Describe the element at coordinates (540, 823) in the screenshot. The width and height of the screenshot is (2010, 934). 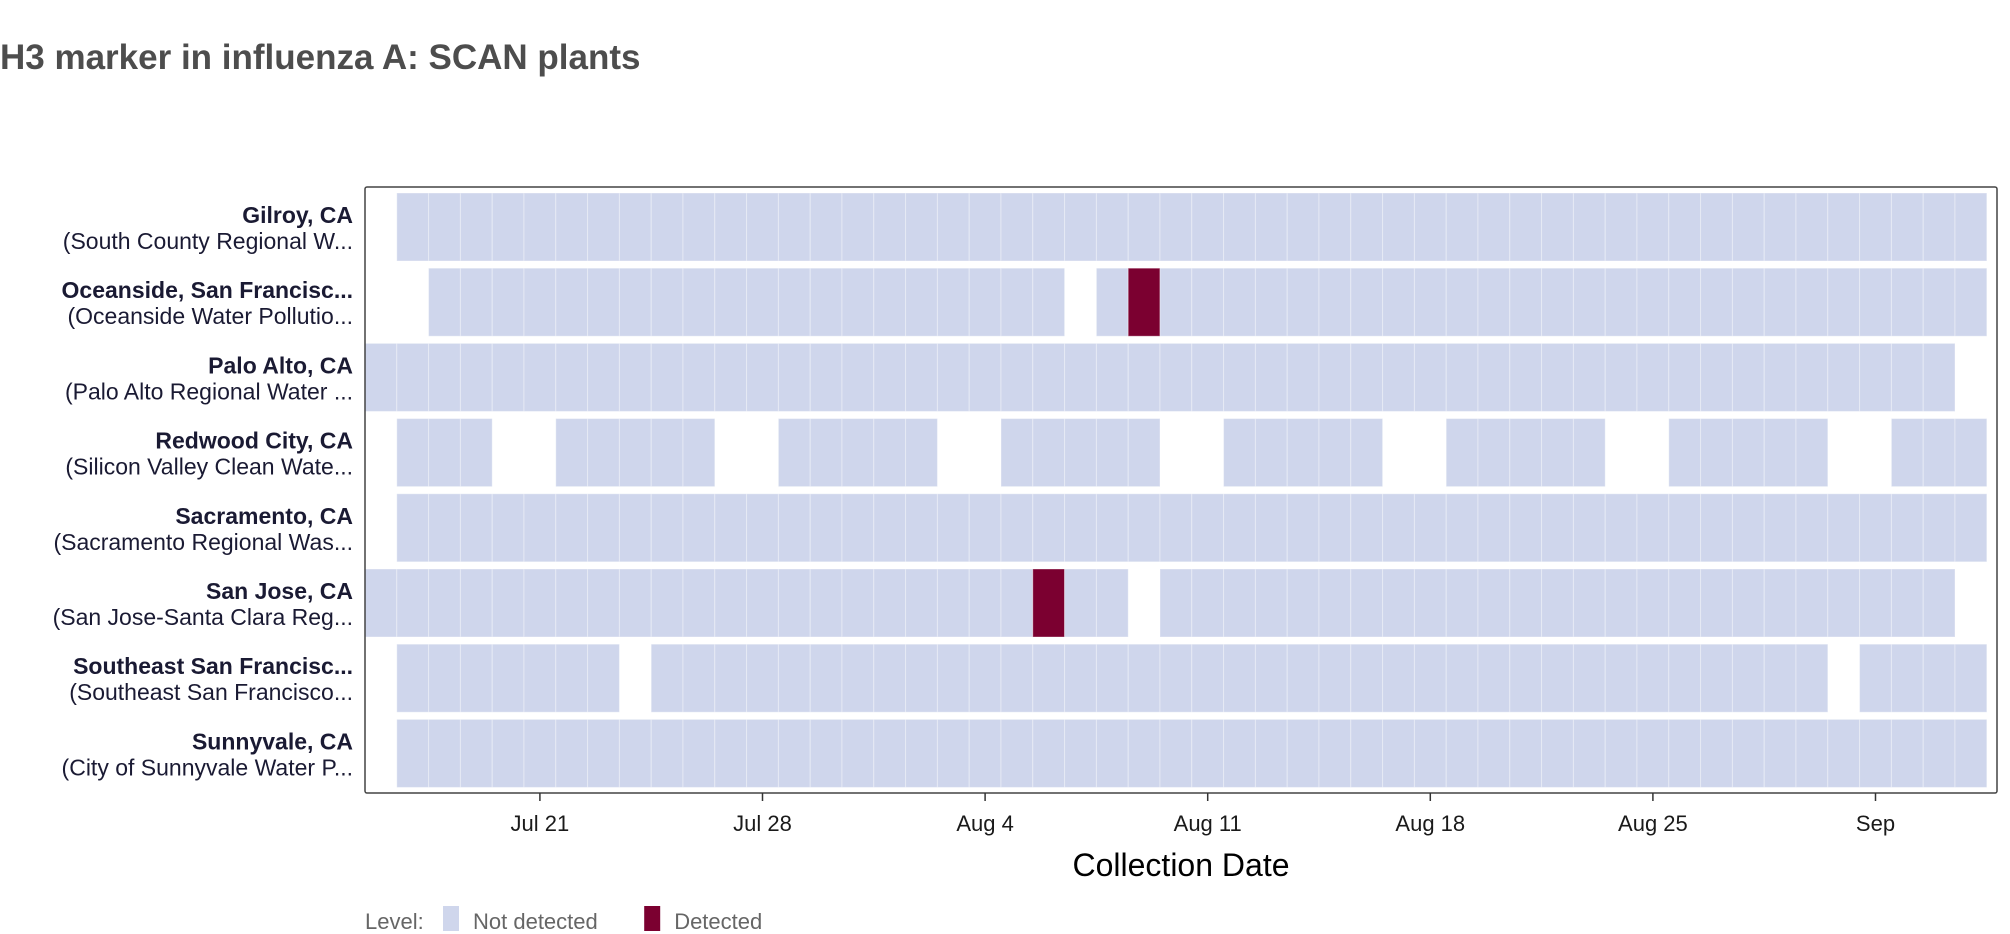
I see `x-tick-label: Jul 21` at that location.